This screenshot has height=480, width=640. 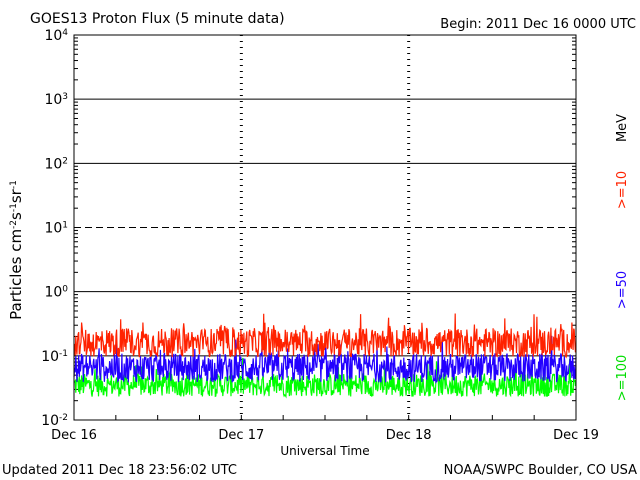 I want to click on y-tick-label: 10-2, so click(x=54, y=421).